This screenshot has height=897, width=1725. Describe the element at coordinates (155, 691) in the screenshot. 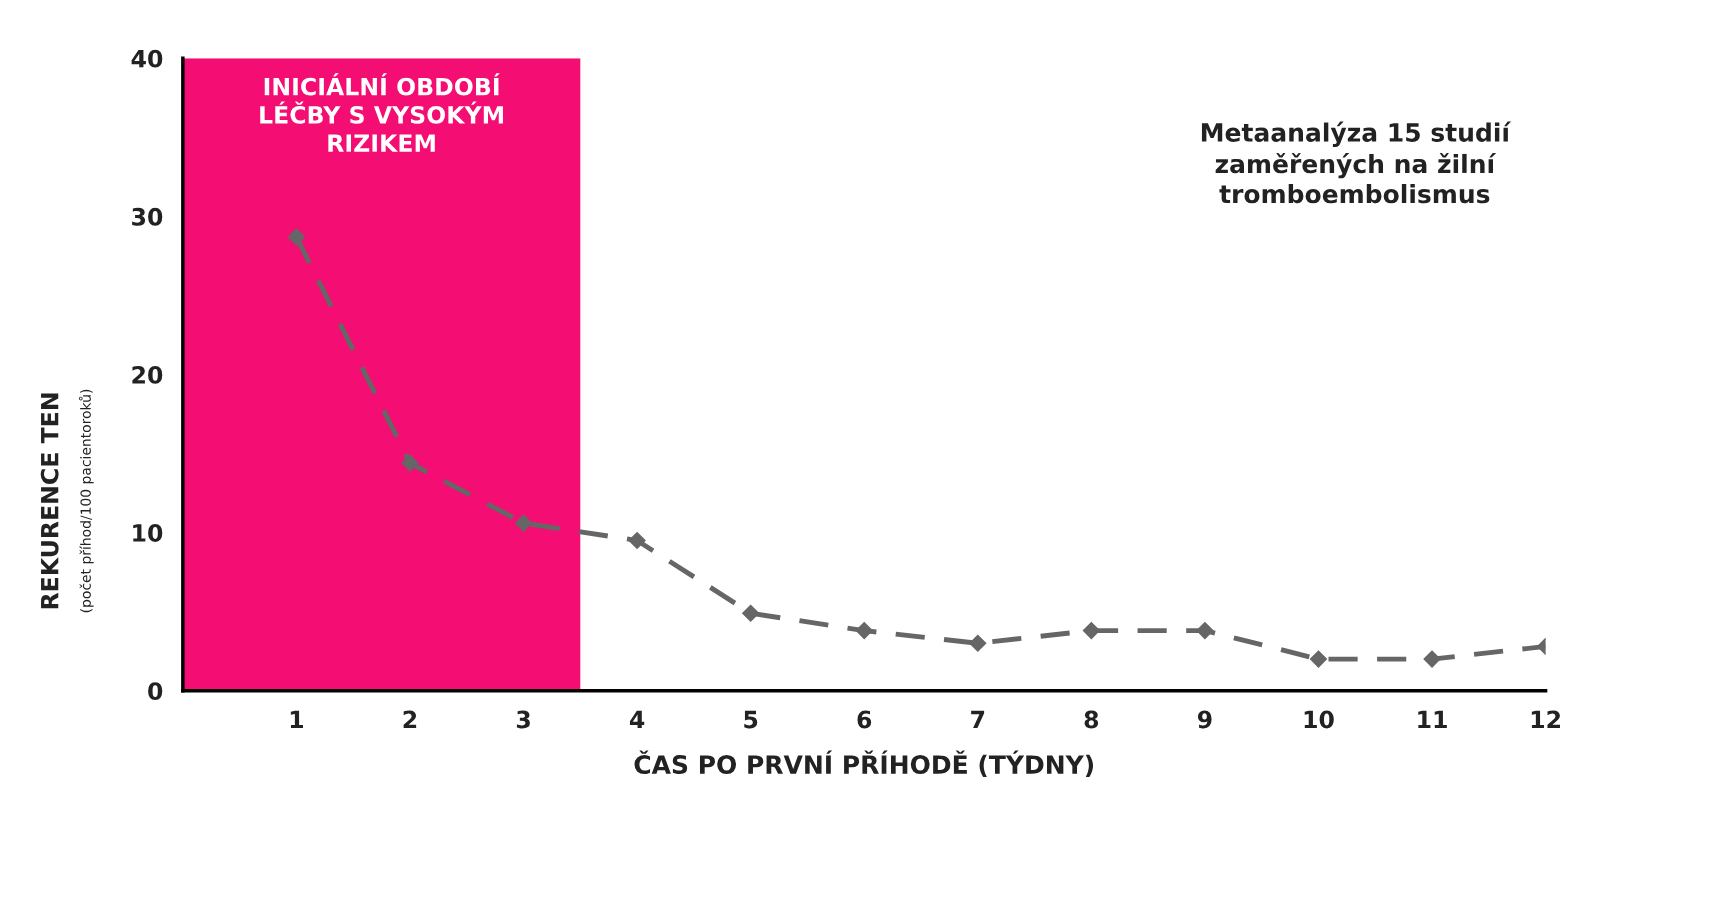

I see `y-tick-label: 0` at that location.